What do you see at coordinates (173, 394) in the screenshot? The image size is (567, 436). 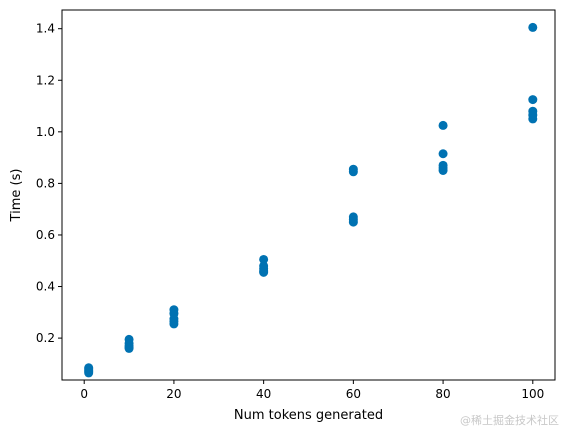 I see `x-tick-label: 20` at bounding box center [173, 394].